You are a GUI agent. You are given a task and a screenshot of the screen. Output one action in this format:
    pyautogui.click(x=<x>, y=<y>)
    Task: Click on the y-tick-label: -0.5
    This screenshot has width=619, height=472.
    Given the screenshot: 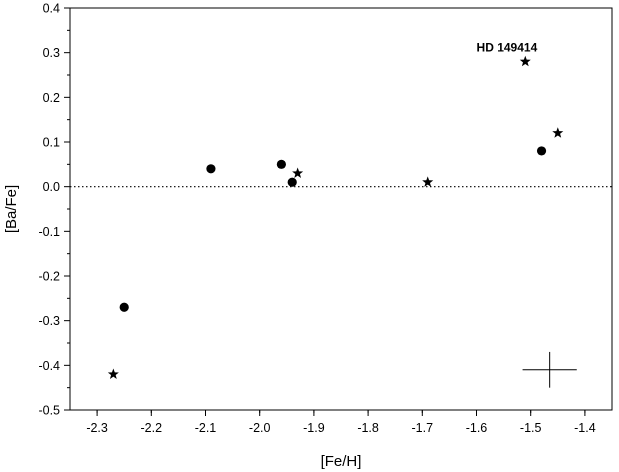 What is the action you would take?
    pyautogui.click(x=49, y=411)
    